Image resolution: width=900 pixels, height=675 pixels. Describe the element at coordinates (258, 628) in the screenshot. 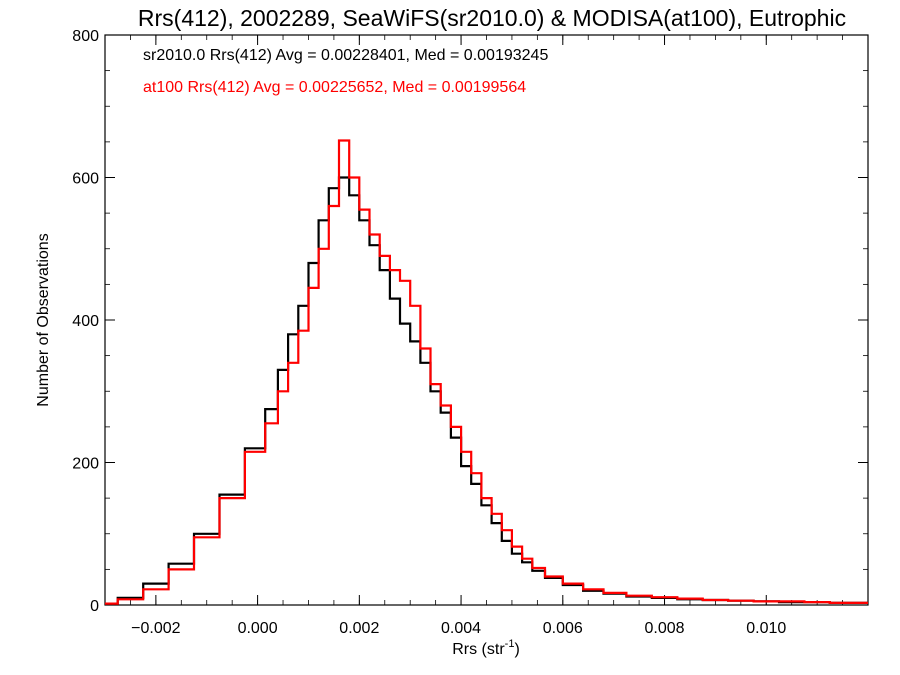

I see `x-tick-label: 0.000` at that location.